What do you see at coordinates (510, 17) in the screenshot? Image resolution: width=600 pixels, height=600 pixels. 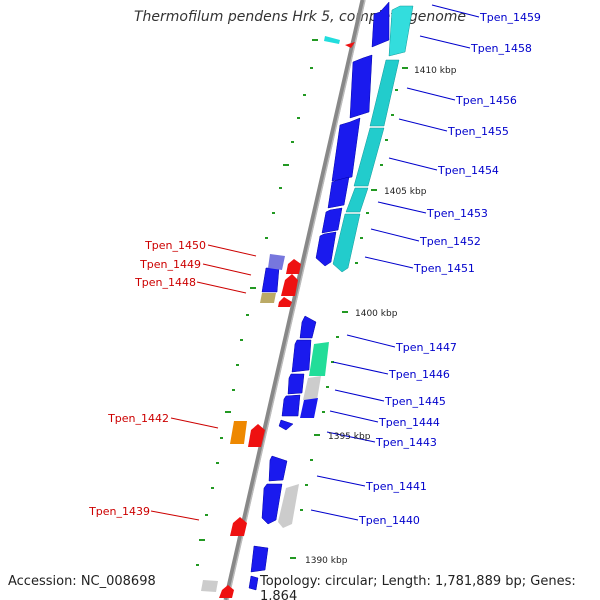 I see `gene-label-tpen-1459: Tpen_1459` at bounding box center [510, 17].